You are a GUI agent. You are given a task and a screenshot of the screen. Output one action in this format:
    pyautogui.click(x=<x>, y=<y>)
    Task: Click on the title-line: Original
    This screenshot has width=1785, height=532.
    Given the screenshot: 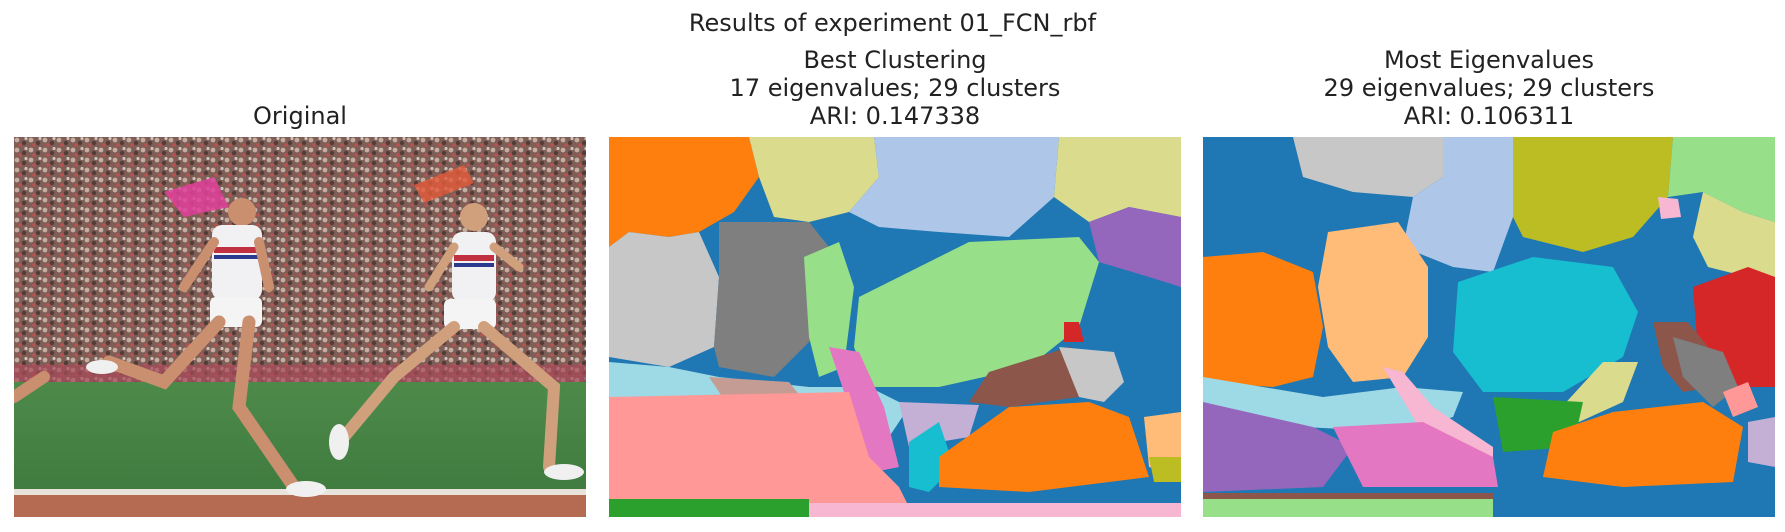 What is the action you would take?
    pyautogui.click(x=300, y=116)
    